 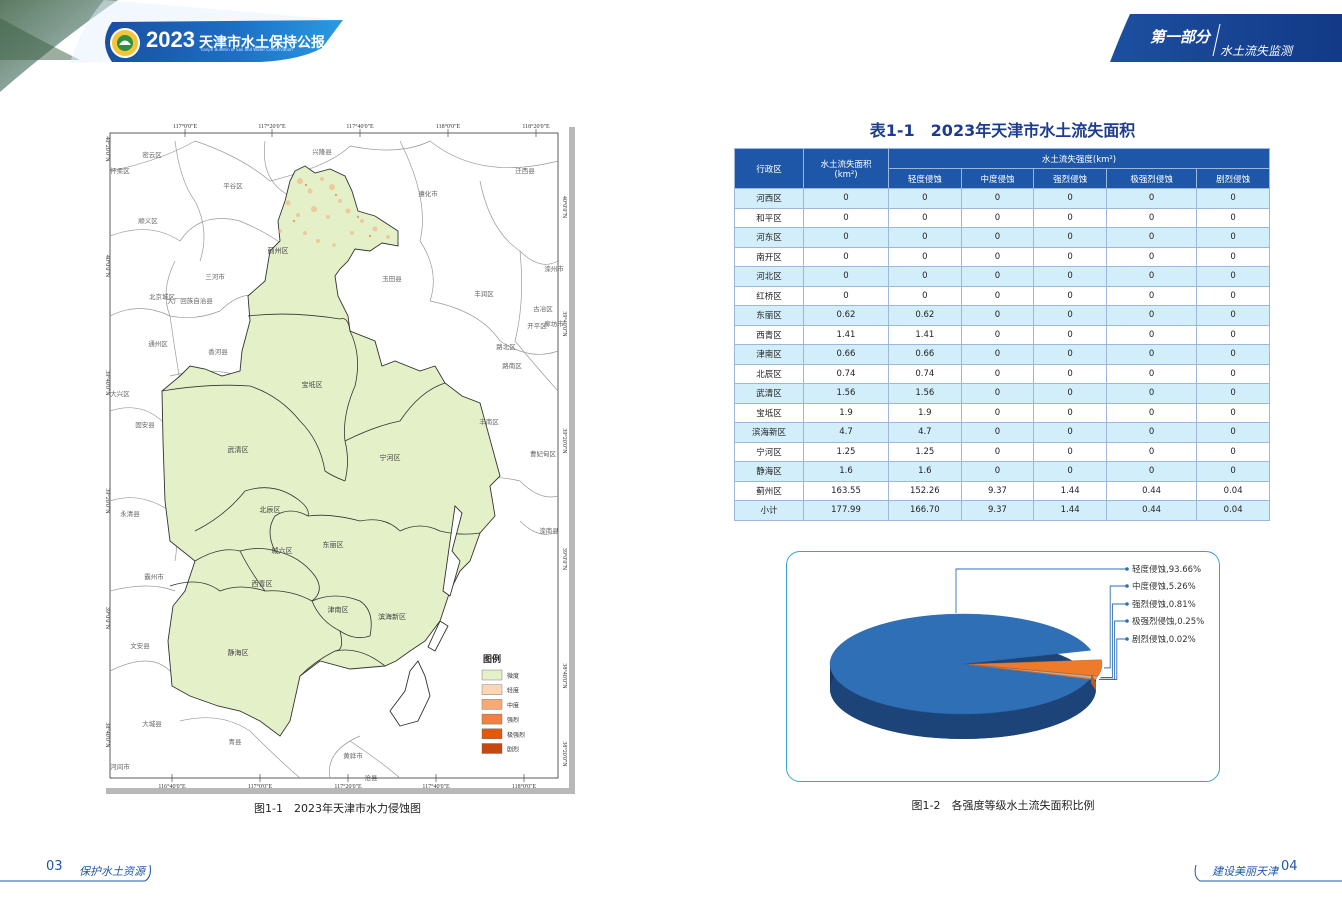 I want to click on outer-region-label: 密云区, so click(x=152, y=154).